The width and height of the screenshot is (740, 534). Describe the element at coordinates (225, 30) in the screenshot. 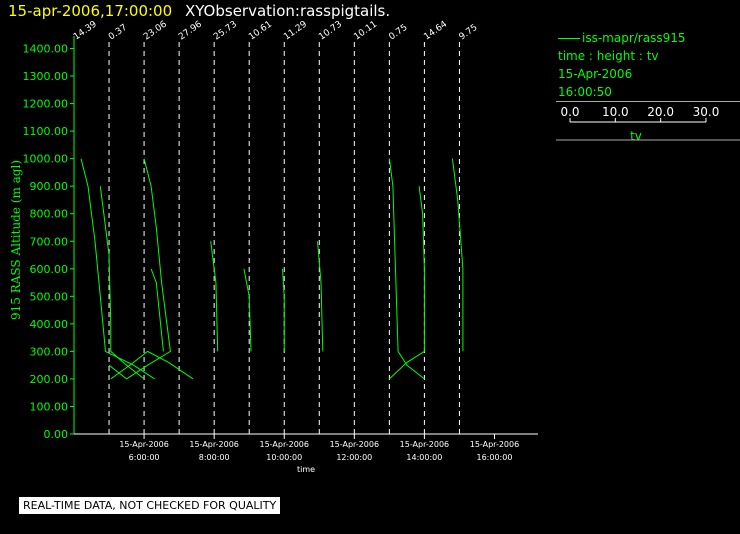

I see `profile-value-label: 25.73` at that location.